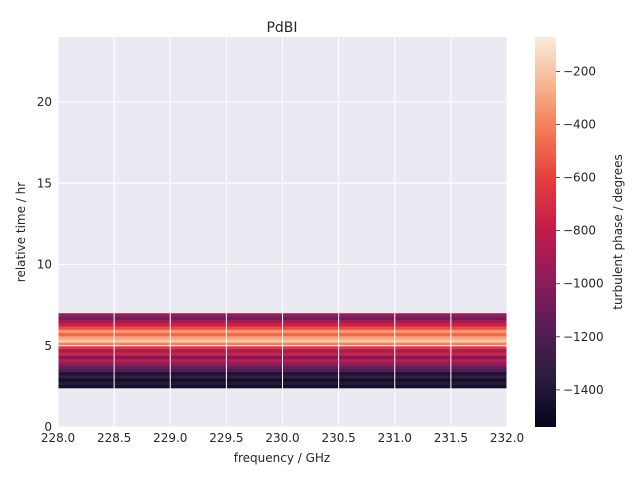 Image resolution: width=640 pixels, height=480 pixels. I want to click on colorbar-label: turbulent phase / degrees, so click(618, 232).